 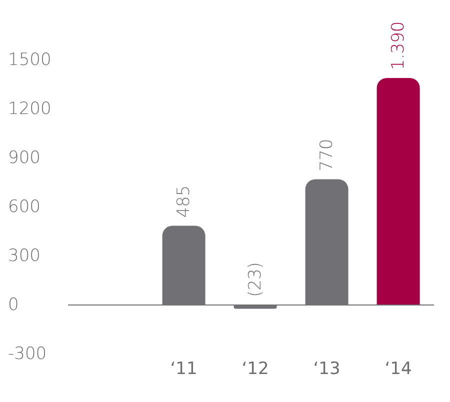 I want to click on data-label: (23), so click(x=255, y=279).